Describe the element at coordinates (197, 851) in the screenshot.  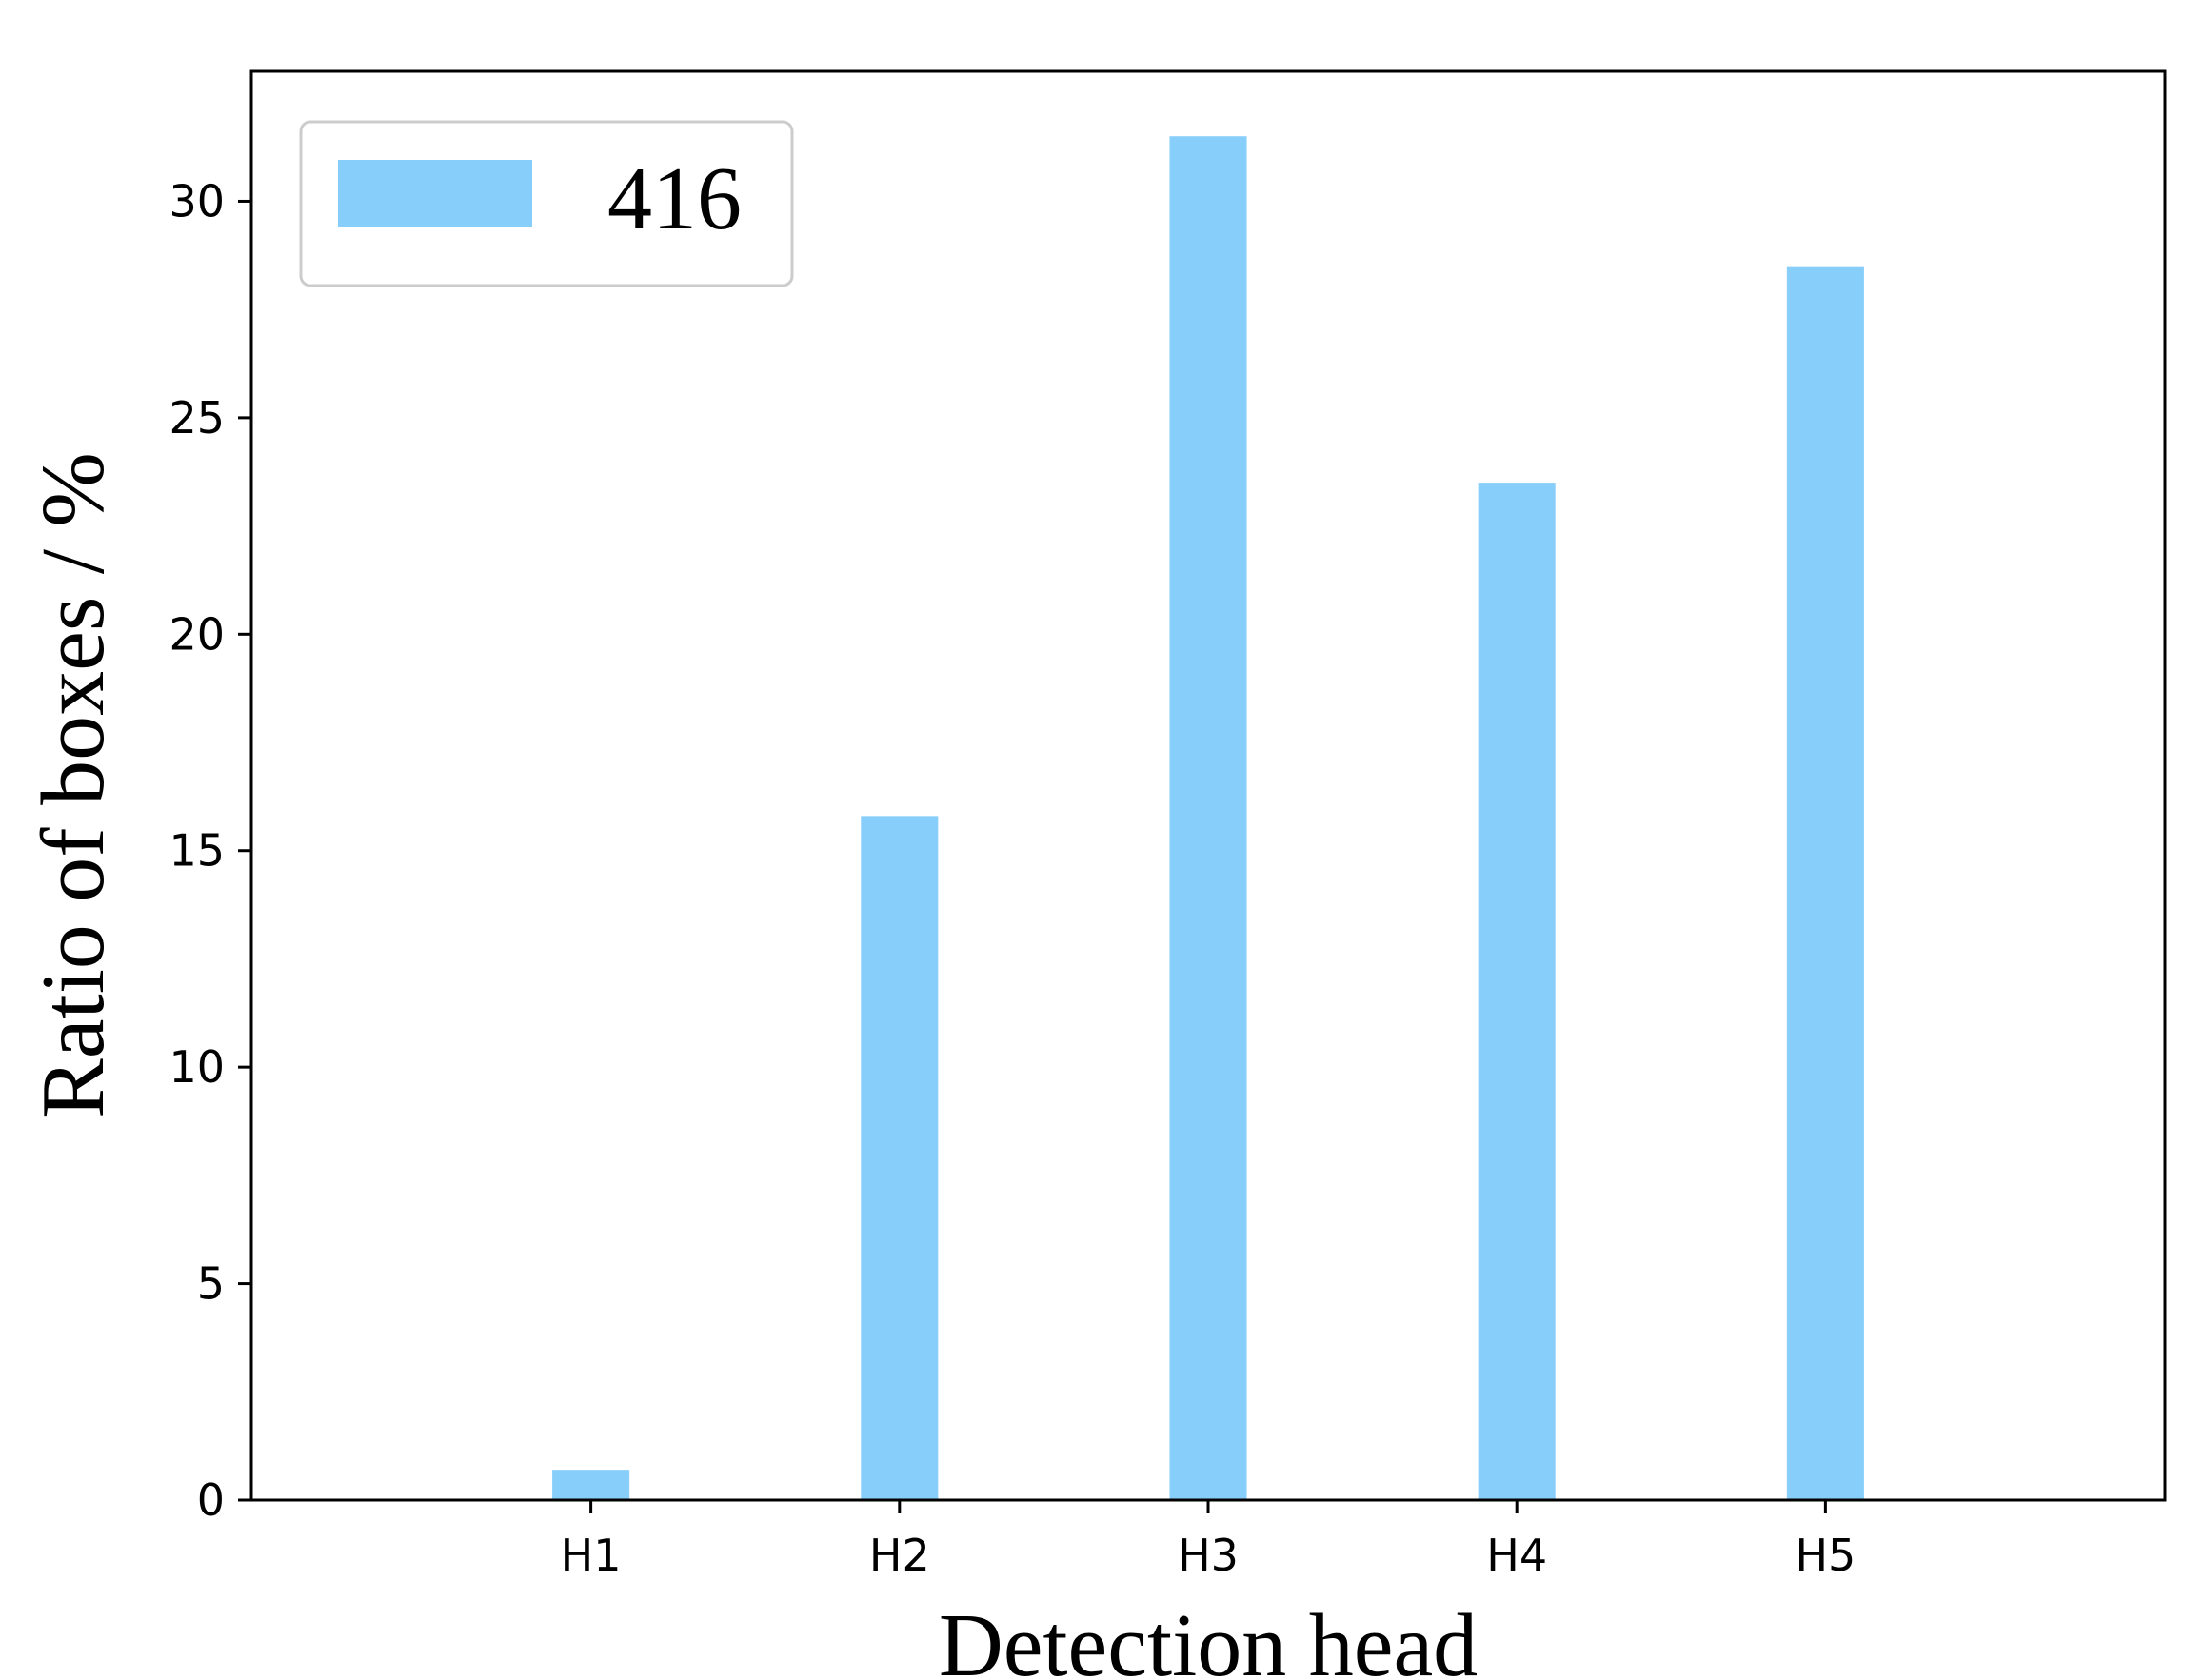
I see `y-tick-label: 15` at that location.